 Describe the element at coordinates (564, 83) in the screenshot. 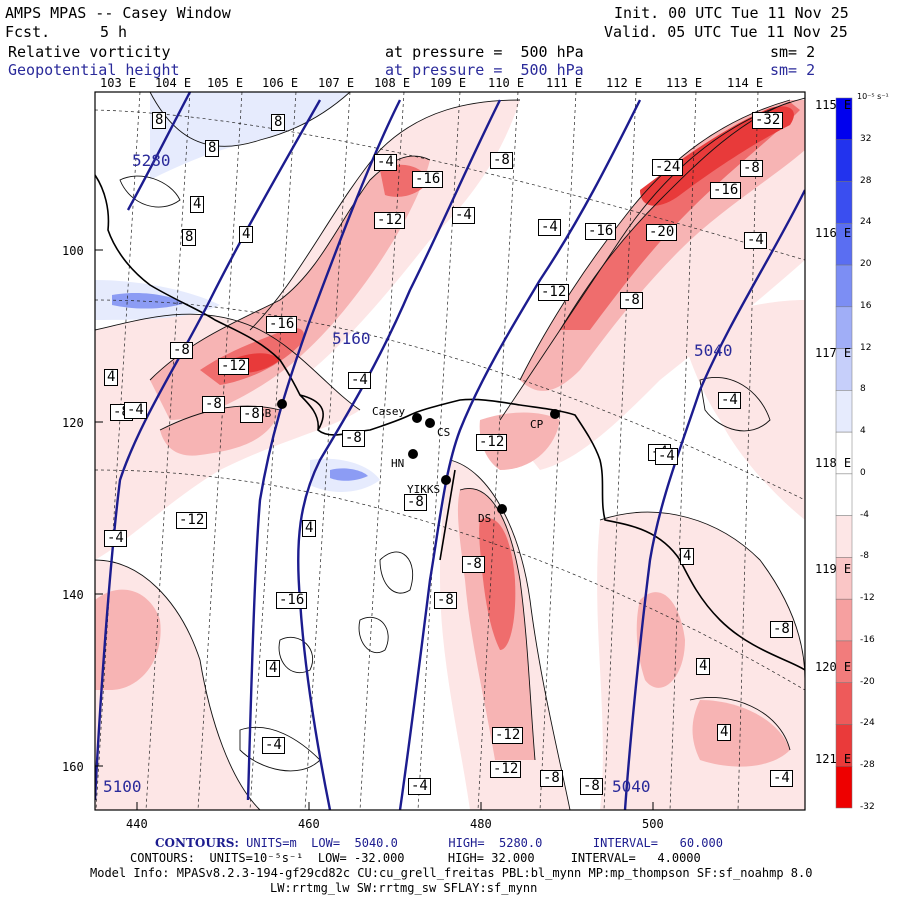

I see `lon-label: 111 E` at that location.